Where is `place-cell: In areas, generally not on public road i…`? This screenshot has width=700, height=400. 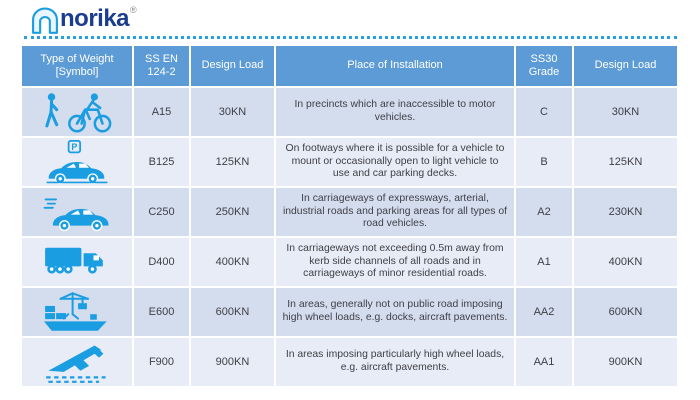
place-cell: In areas, generally not on public road i… is located at coordinates (395, 312).